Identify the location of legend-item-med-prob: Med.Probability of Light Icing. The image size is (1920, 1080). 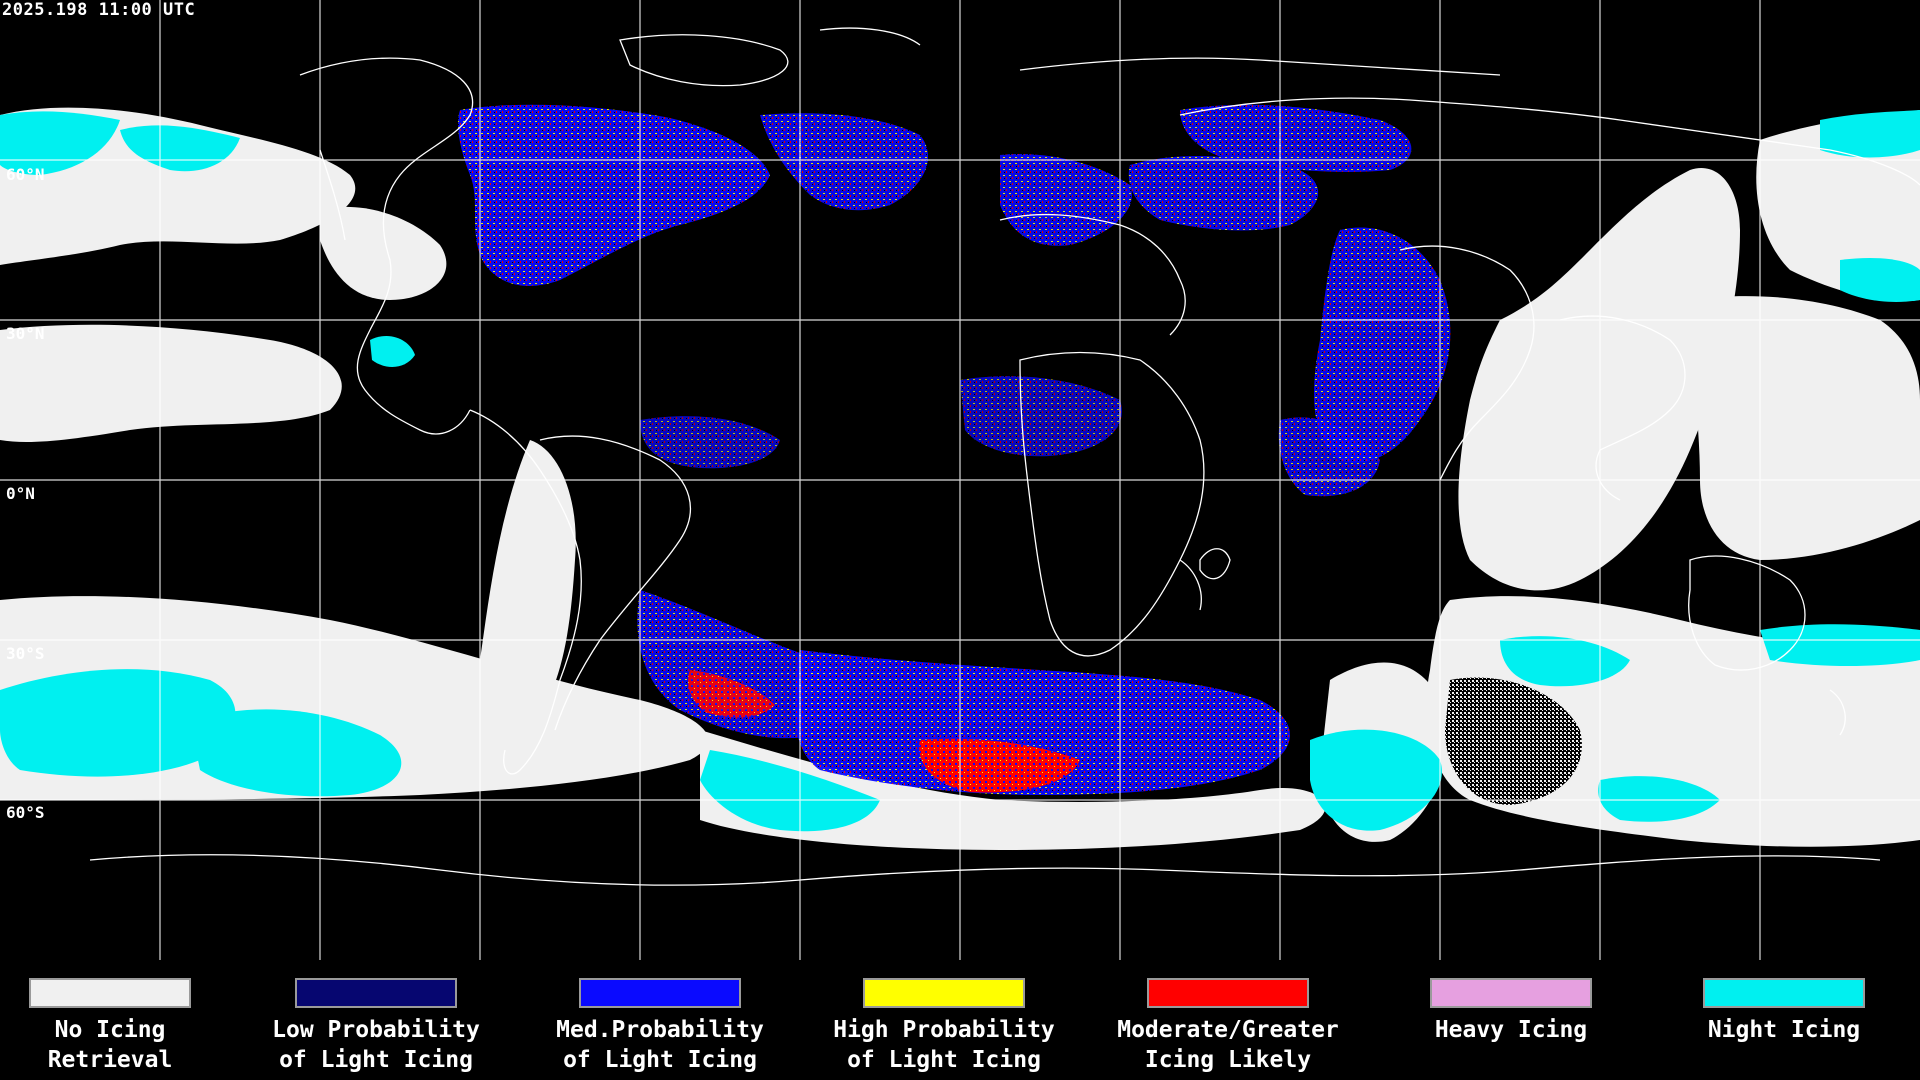
(660, 1026).